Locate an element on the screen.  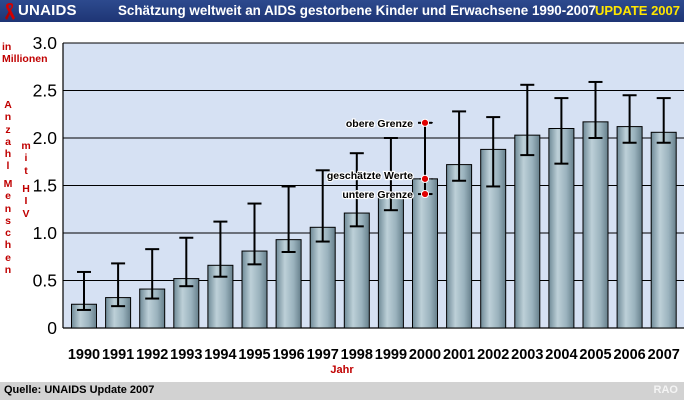
bar-2006 is located at coordinates (629, 227).